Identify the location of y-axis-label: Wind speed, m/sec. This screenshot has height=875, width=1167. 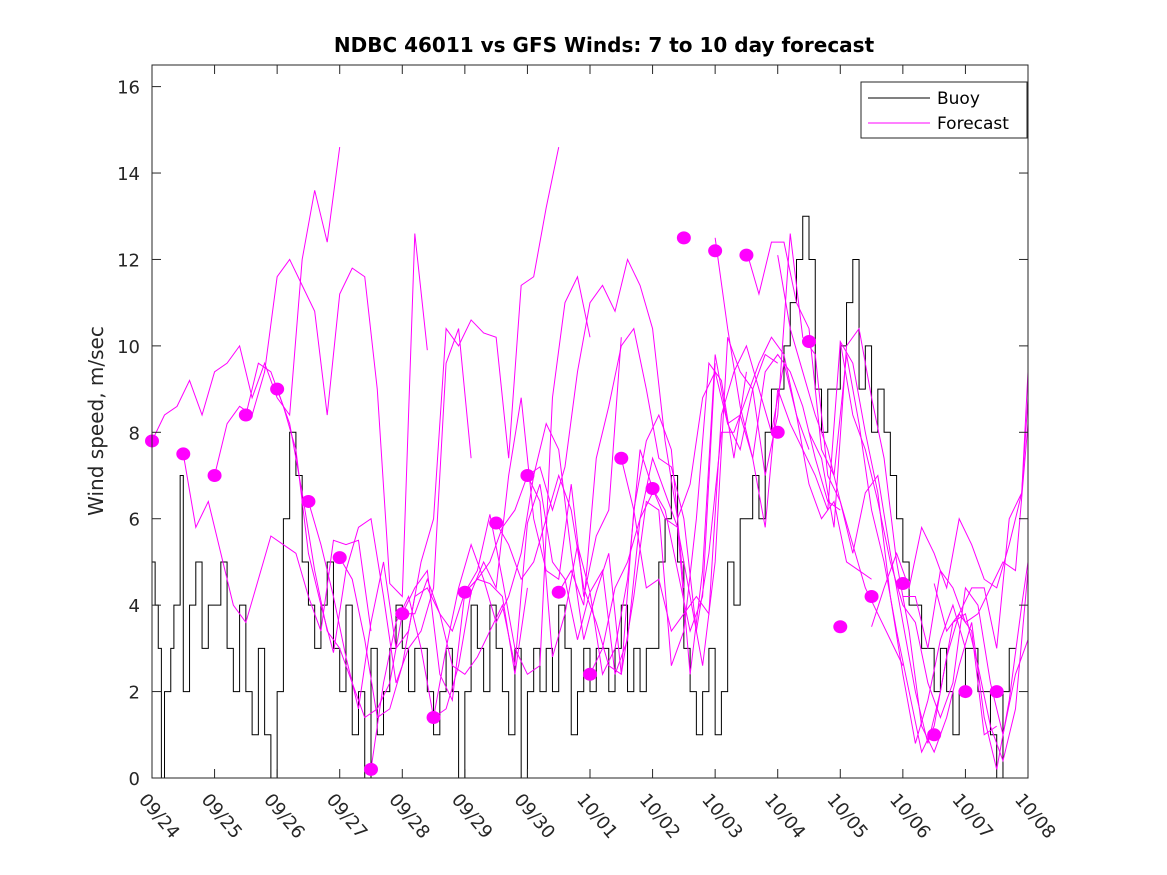
(96, 421).